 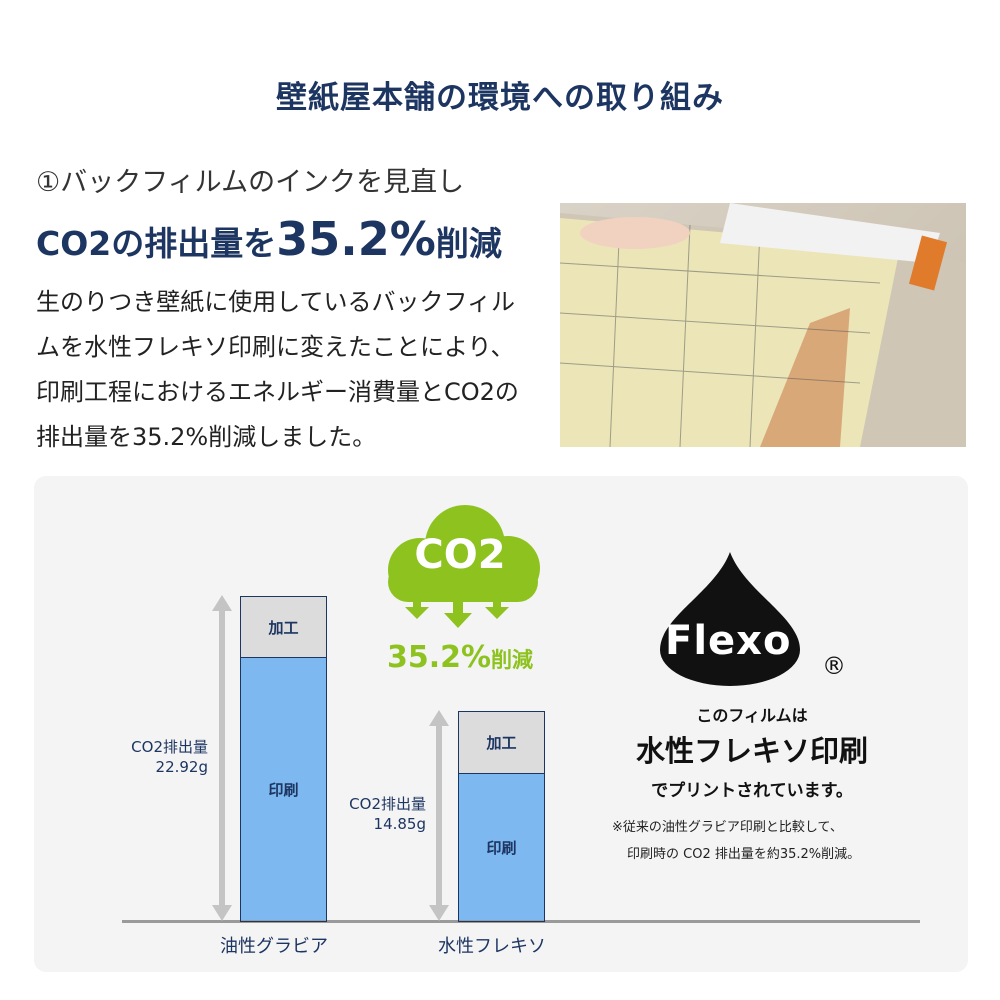 I want to click on headline-value: 35.2%, so click(x=356, y=239).